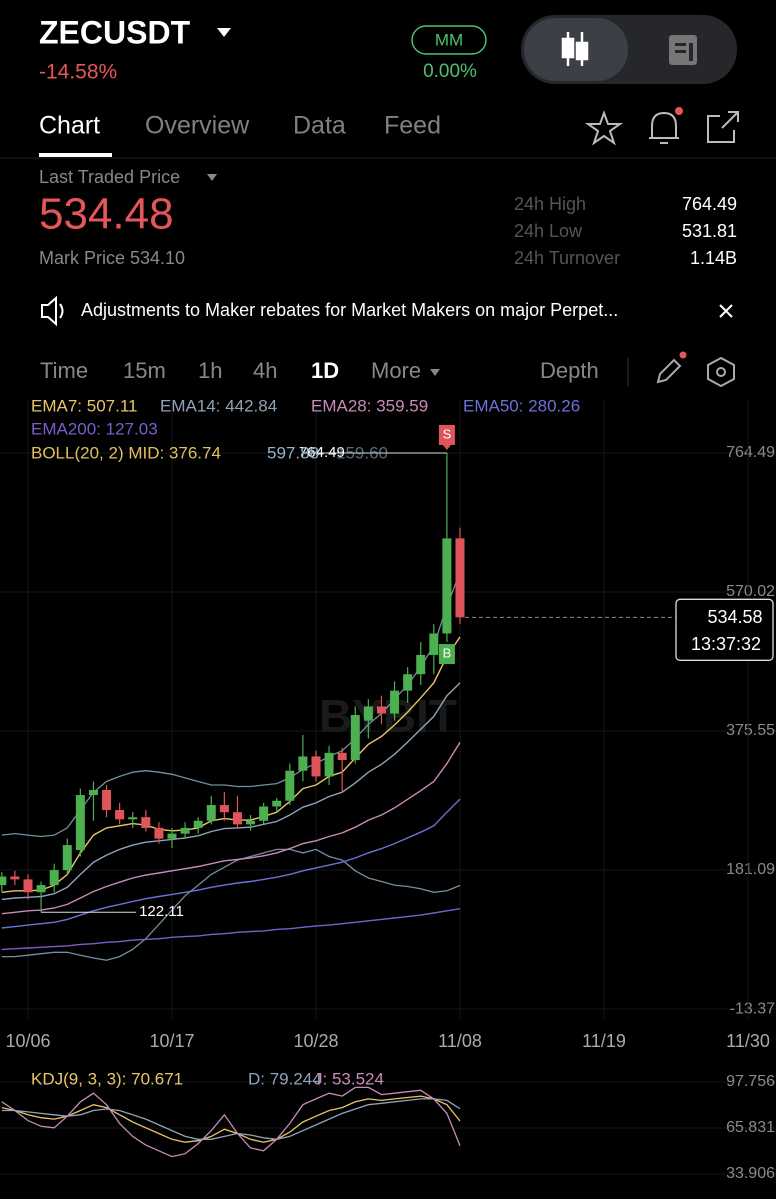 This screenshot has height=1199, width=776. What do you see at coordinates (435, 372) in the screenshot?
I see `more-dropdown` at bounding box center [435, 372].